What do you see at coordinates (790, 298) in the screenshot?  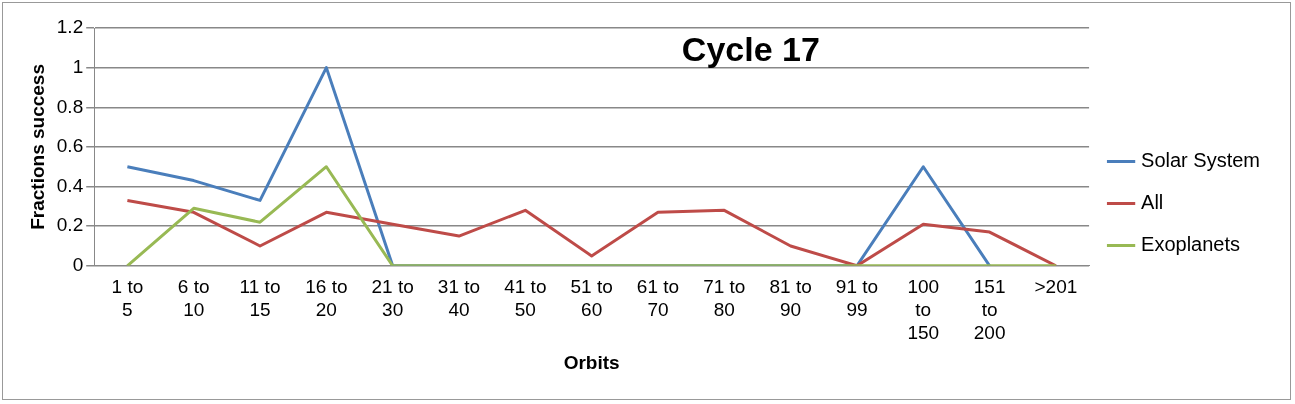 I see `x-tick-label: 81 to 90` at bounding box center [790, 298].